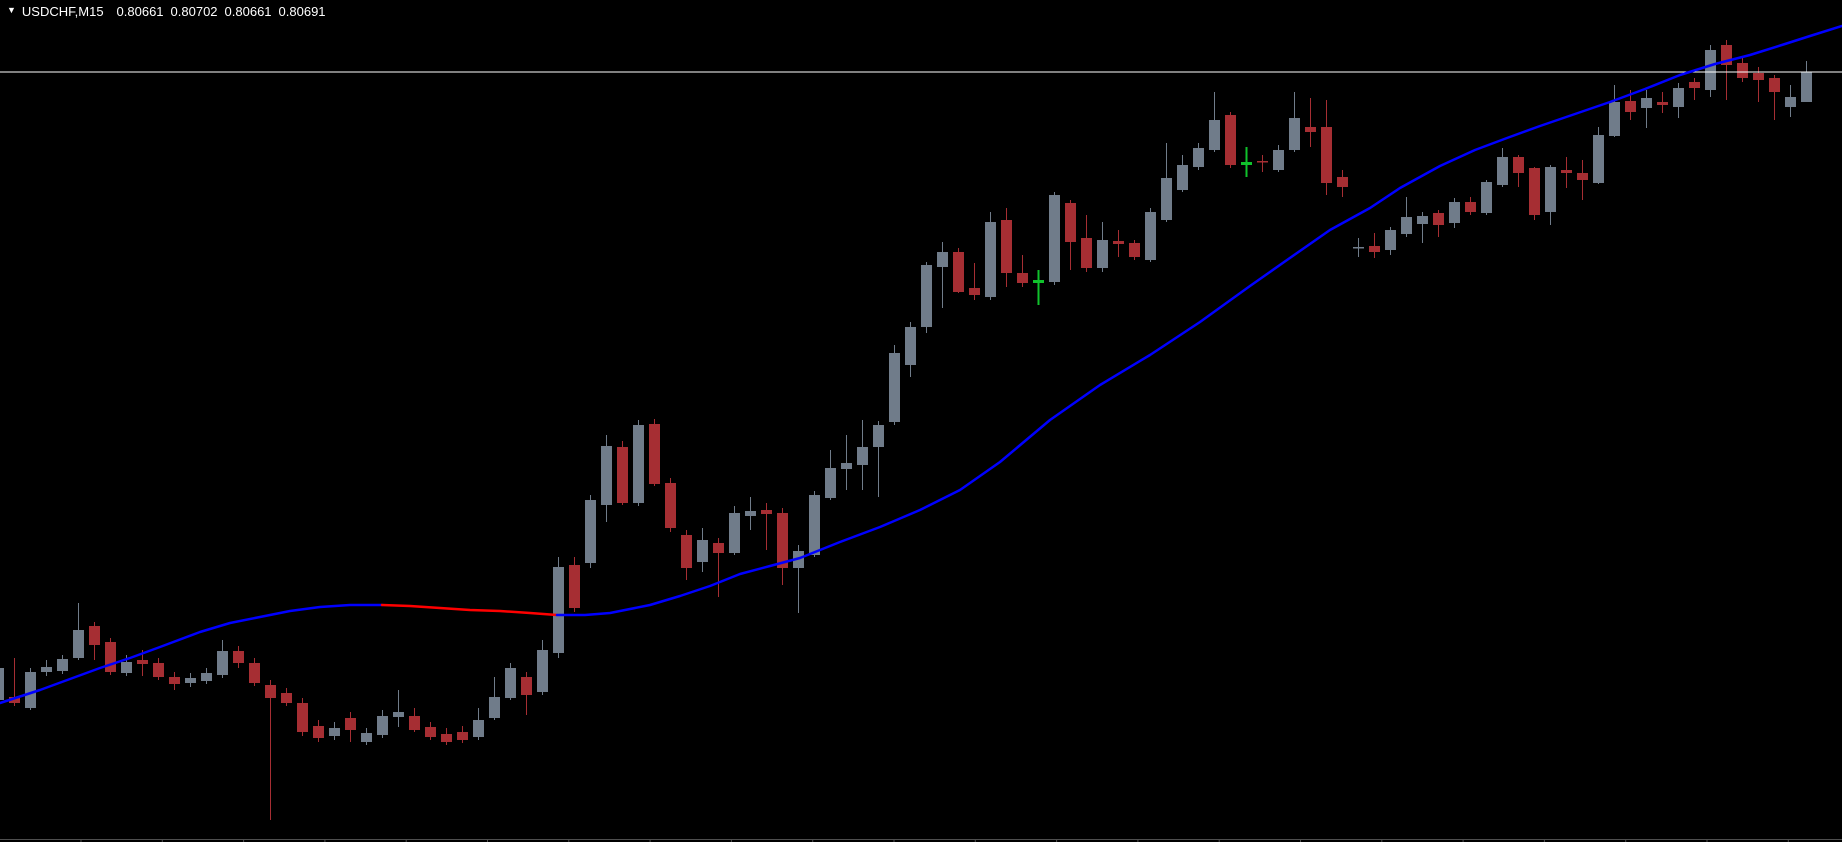 This screenshot has height=842, width=1842. I want to click on close-value: 0.80691, so click(302, 11).